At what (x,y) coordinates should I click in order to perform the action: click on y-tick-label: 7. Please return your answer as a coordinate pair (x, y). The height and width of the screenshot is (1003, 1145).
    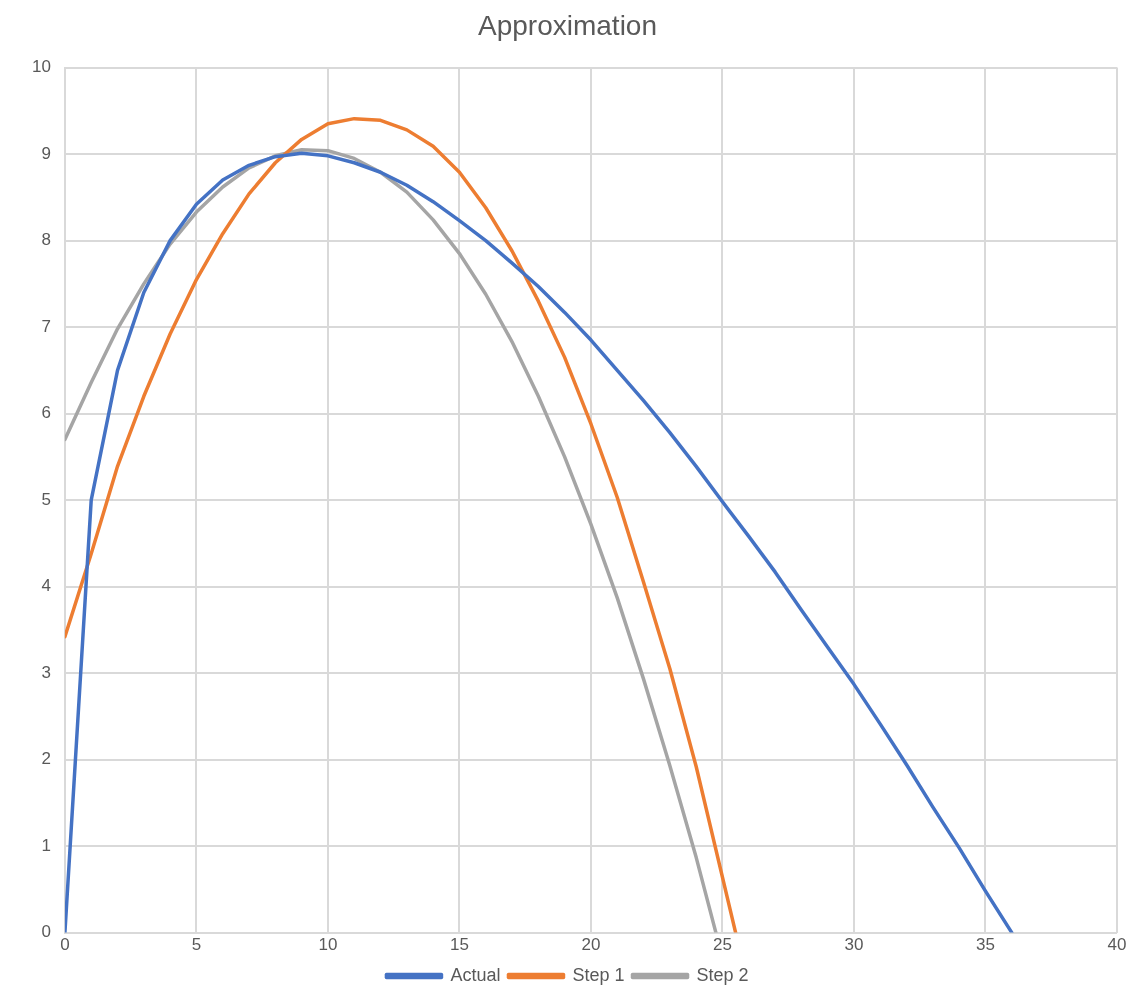
    Looking at the image, I should click on (46, 326).